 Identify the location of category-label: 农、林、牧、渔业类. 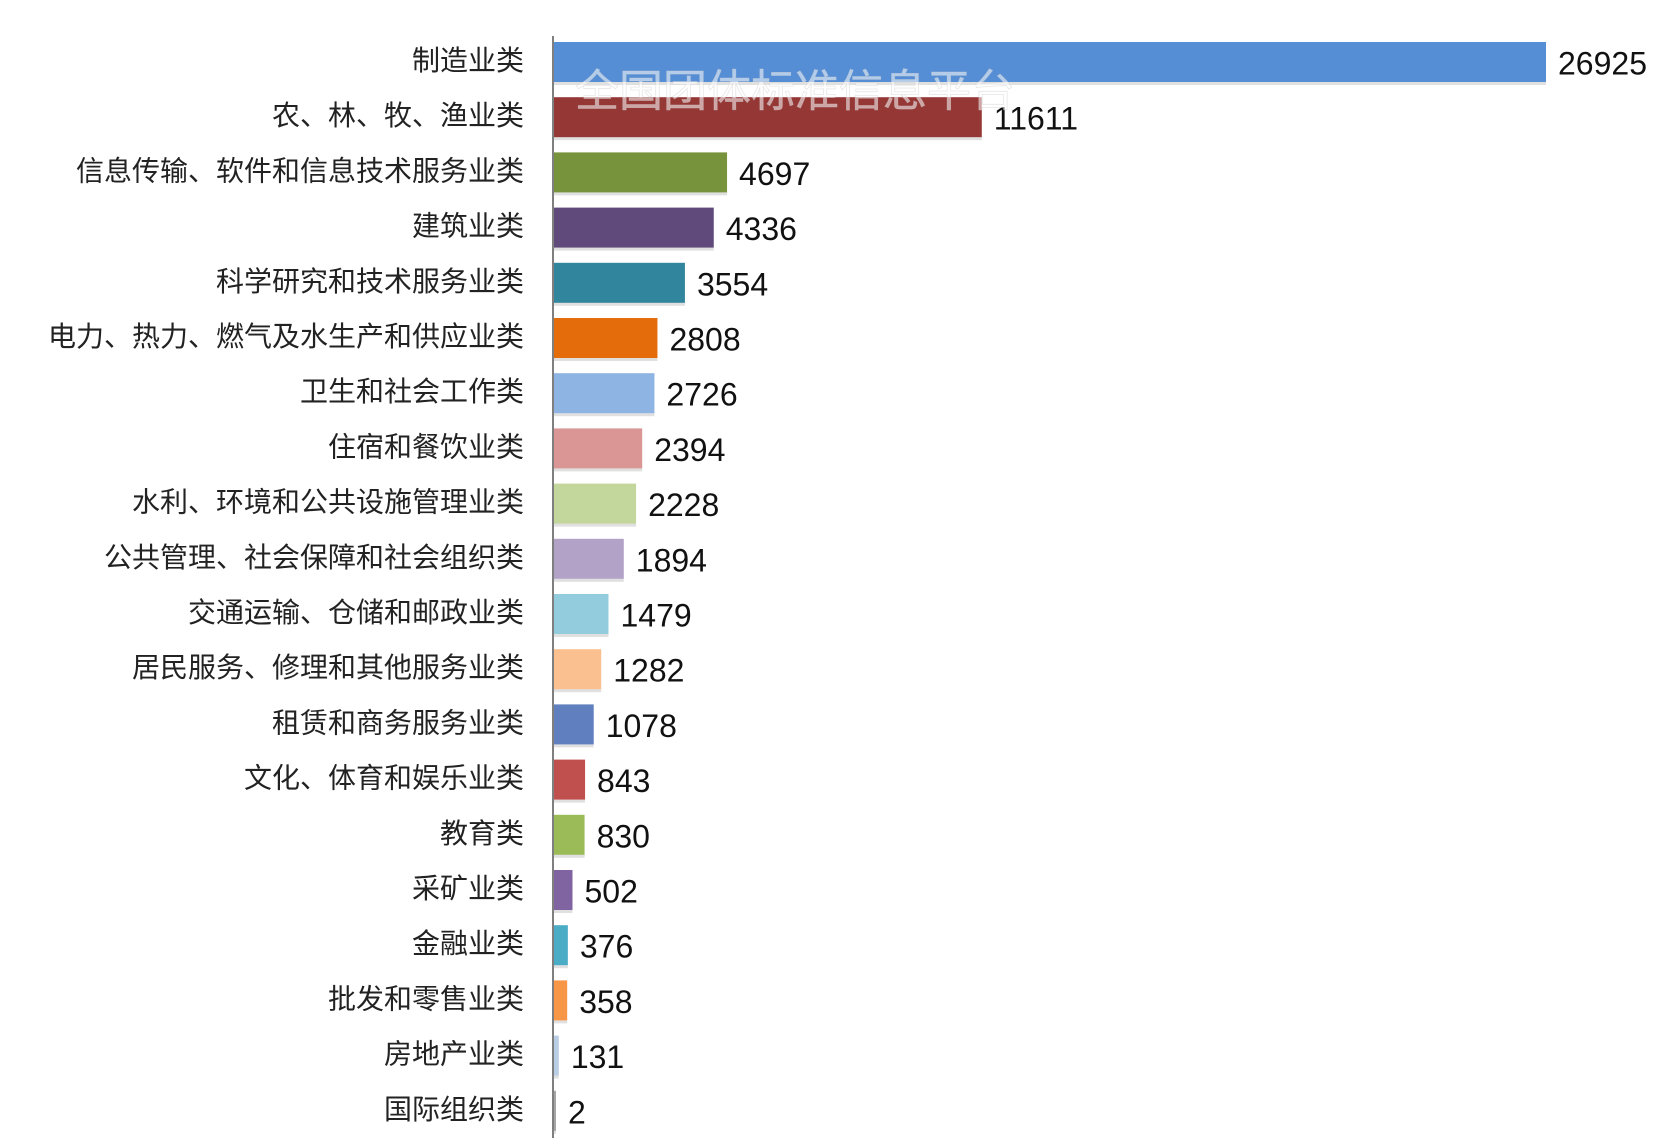
(398, 115).